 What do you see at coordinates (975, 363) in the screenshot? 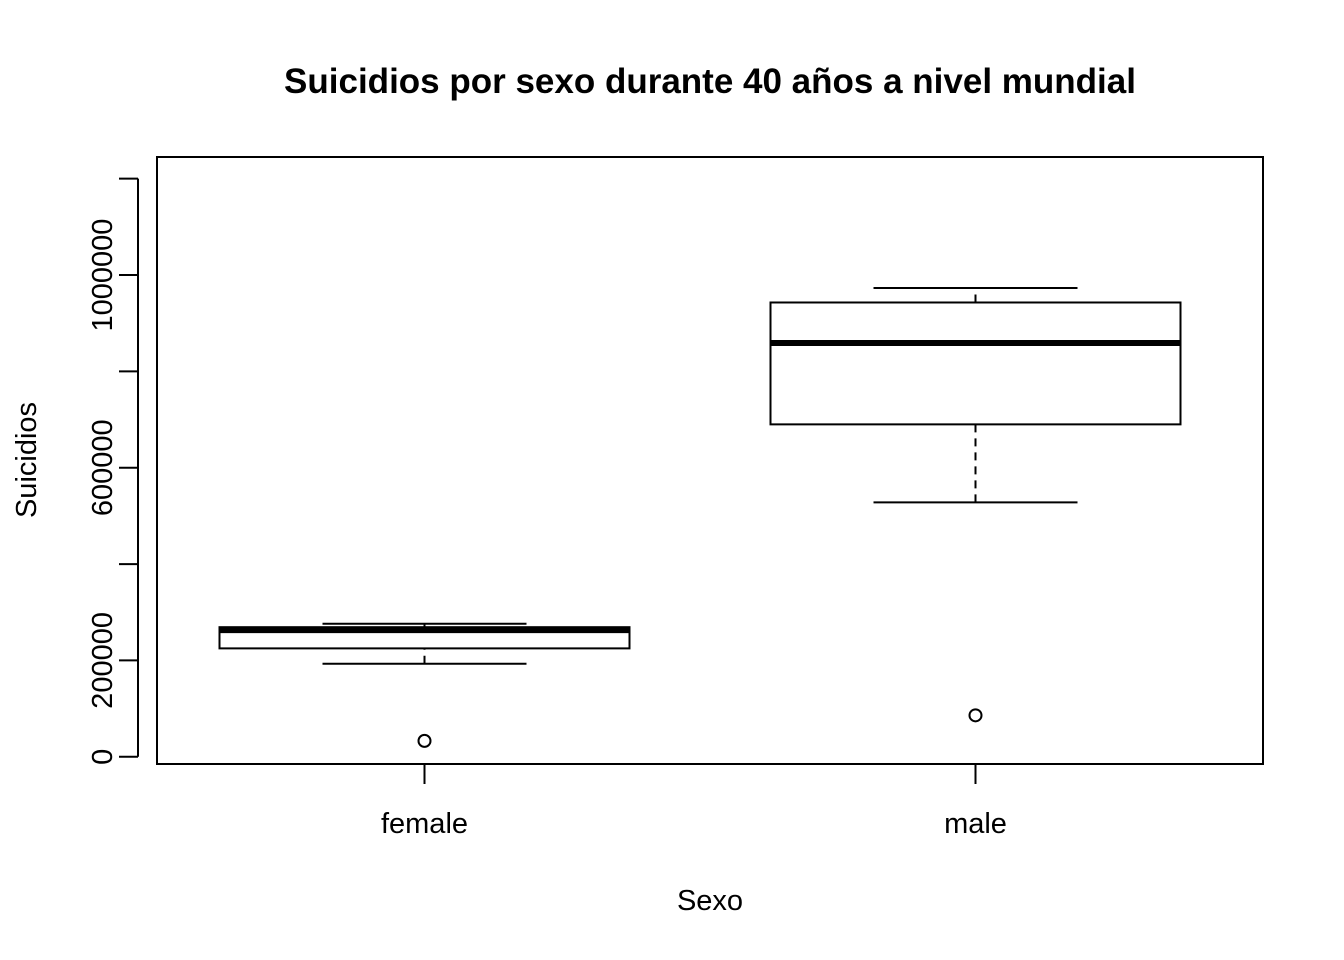
I see `box-iqr` at bounding box center [975, 363].